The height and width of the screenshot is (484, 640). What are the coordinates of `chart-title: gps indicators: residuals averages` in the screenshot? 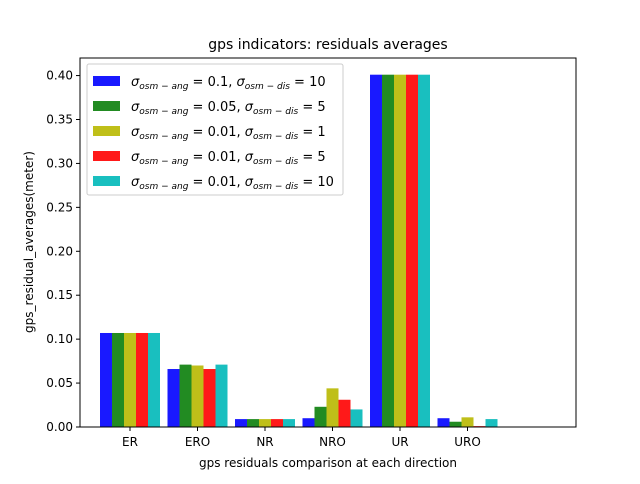 It's located at (327, 45).